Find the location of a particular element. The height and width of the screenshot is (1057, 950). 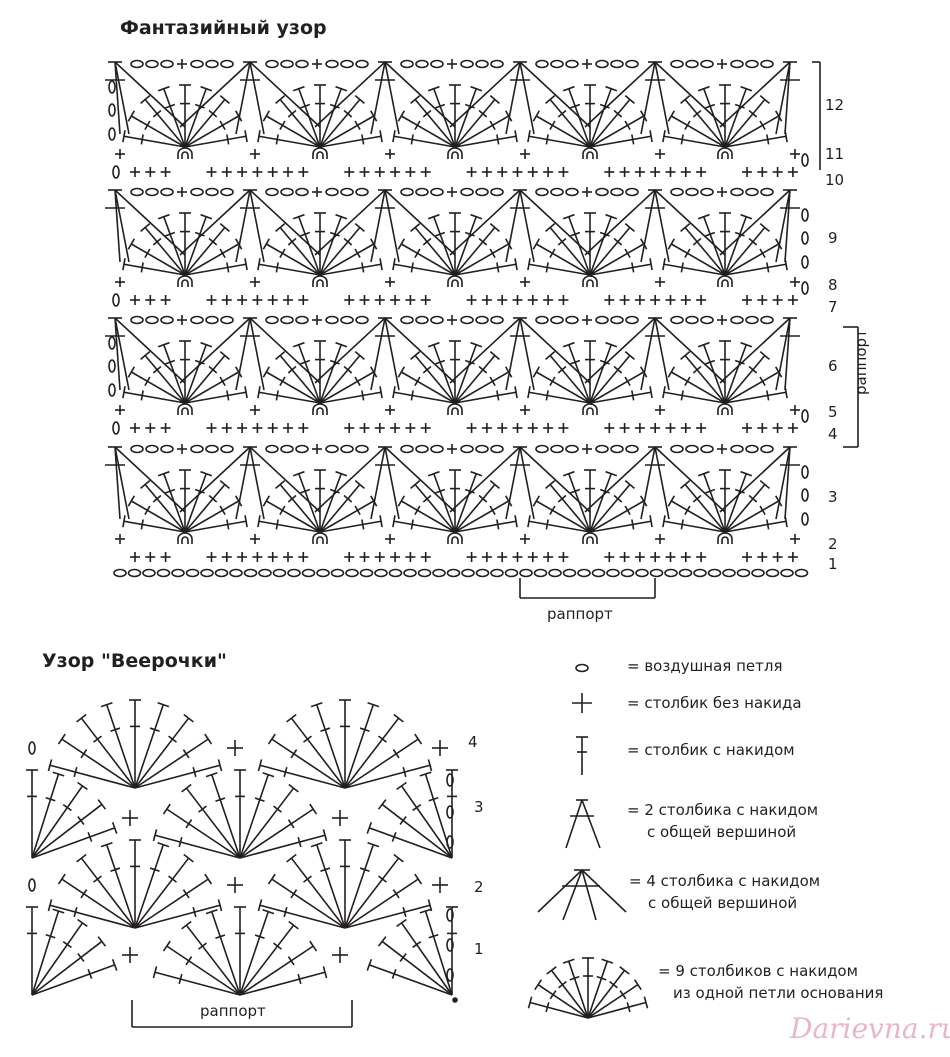

dot-icon is located at coordinates (455, 1000).